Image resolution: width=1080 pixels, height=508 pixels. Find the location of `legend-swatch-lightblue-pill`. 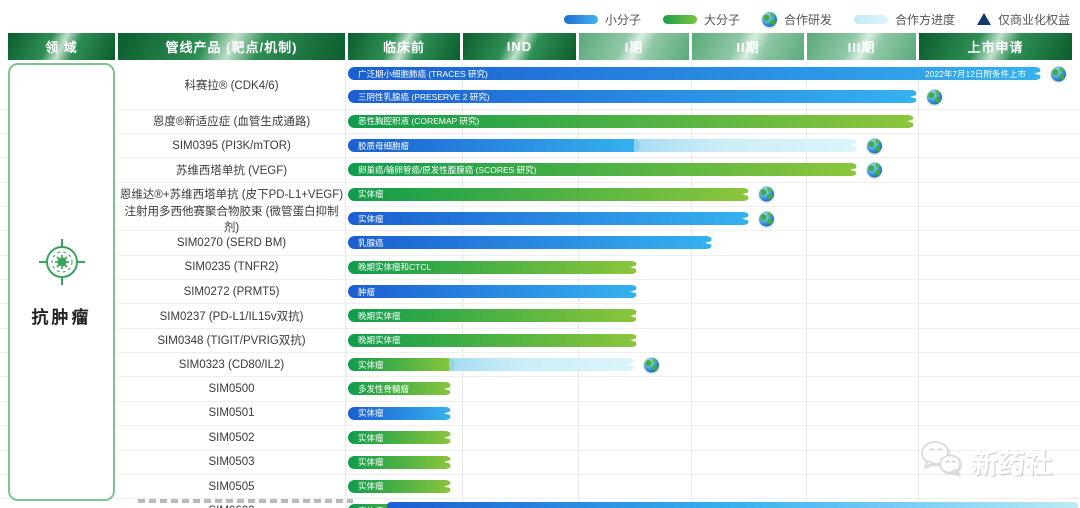

legend-swatch-lightblue-pill is located at coordinates (870, 19).